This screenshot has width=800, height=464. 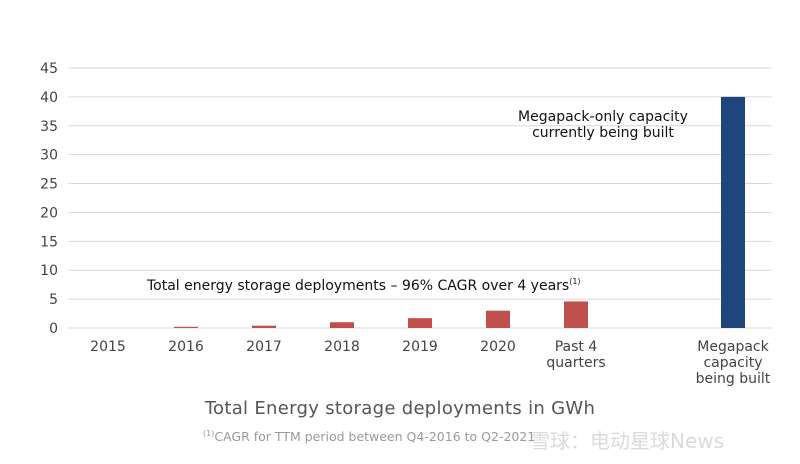 What do you see at coordinates (53, 300) in the screenshot?
I see `y-tick-label: 5` at bounding box center [53, 300].